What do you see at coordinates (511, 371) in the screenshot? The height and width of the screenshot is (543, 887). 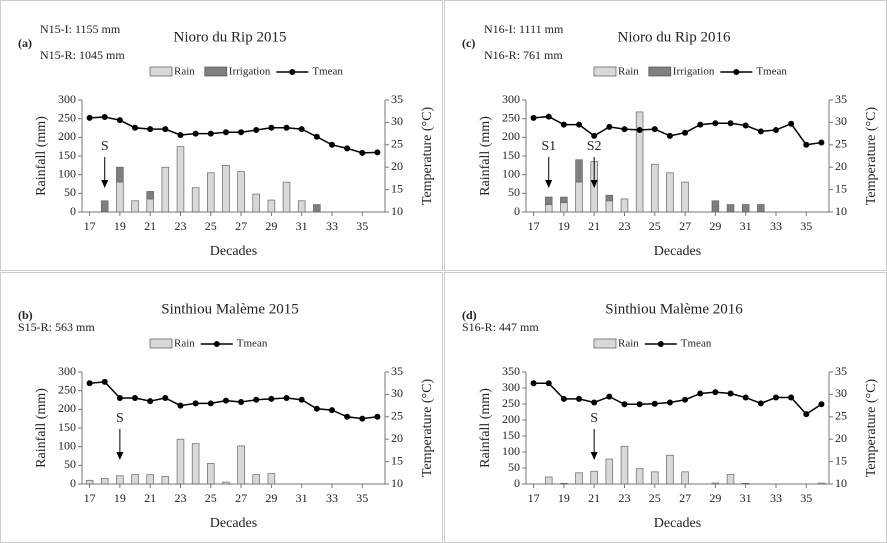 I see `y-tick-label: 350` at bounding box center [511, 371].